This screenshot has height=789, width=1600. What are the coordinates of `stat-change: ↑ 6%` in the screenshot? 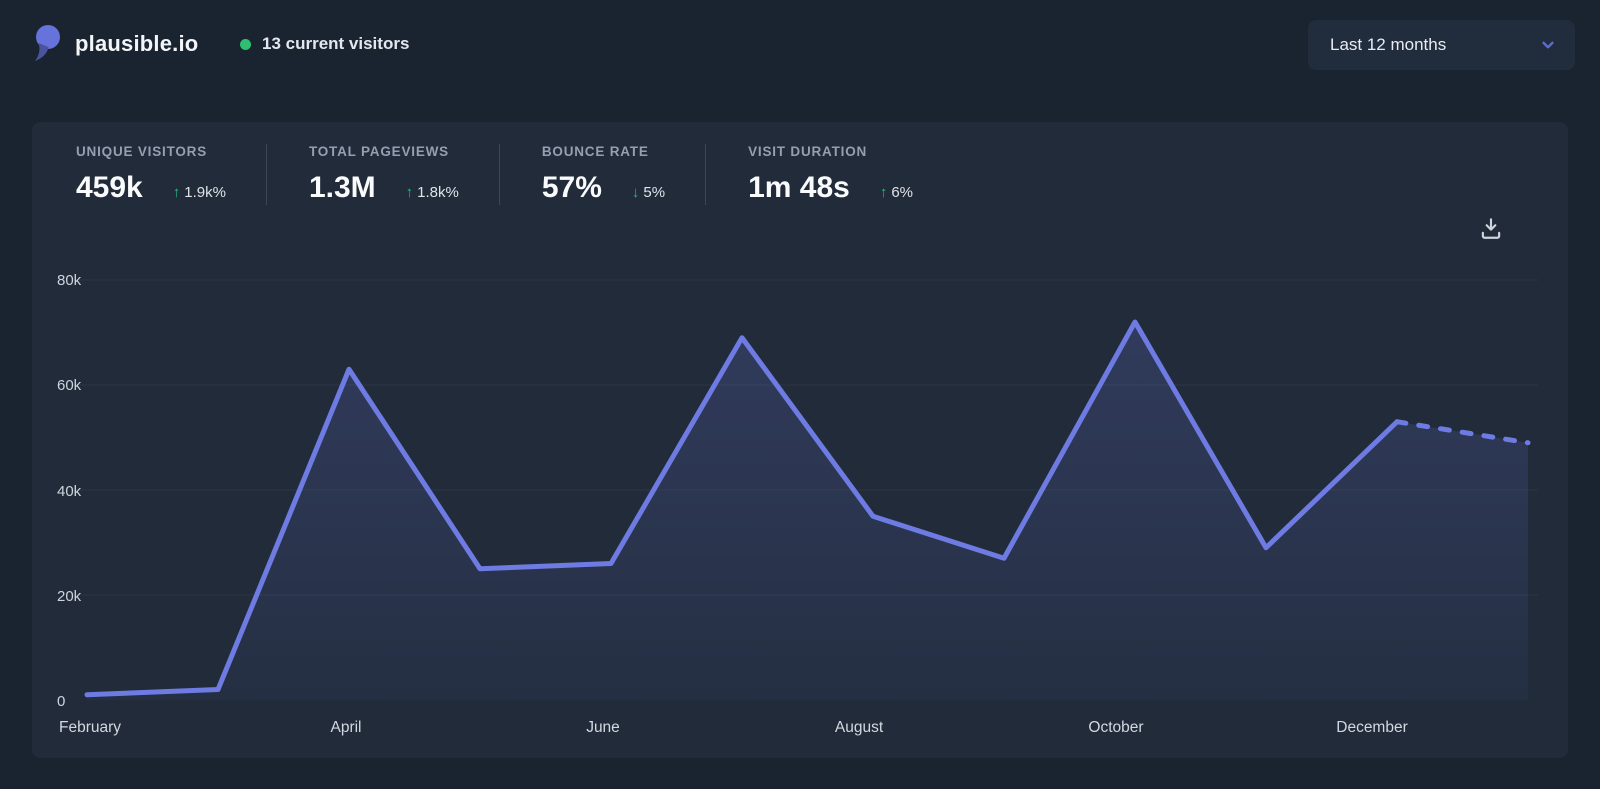 It's located at (896, 192).